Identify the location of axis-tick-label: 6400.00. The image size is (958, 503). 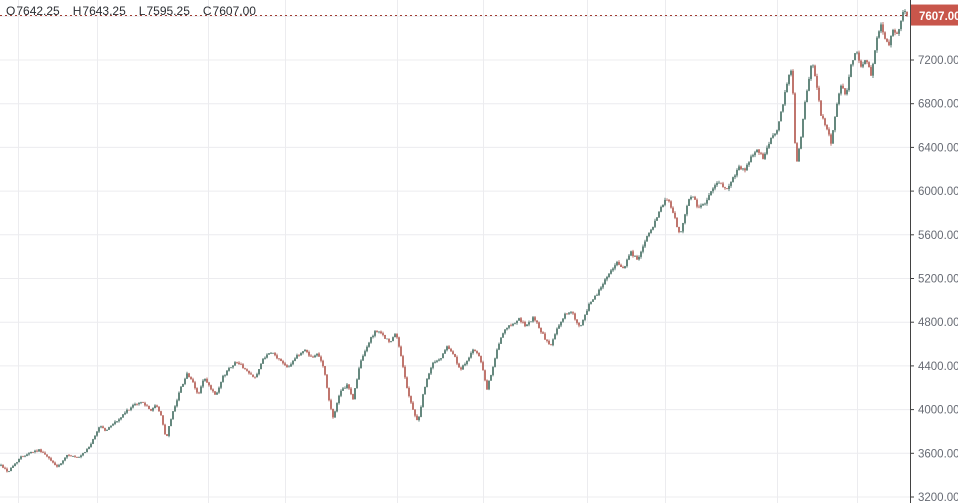
(938, 148).